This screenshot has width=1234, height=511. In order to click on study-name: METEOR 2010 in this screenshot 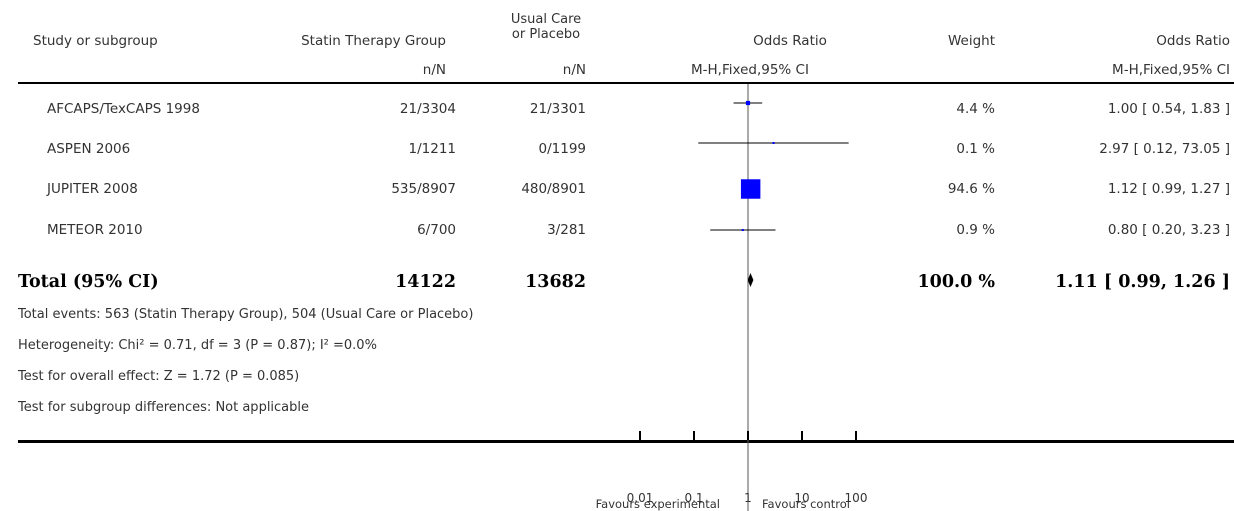, I will do `click(95, 230)`.